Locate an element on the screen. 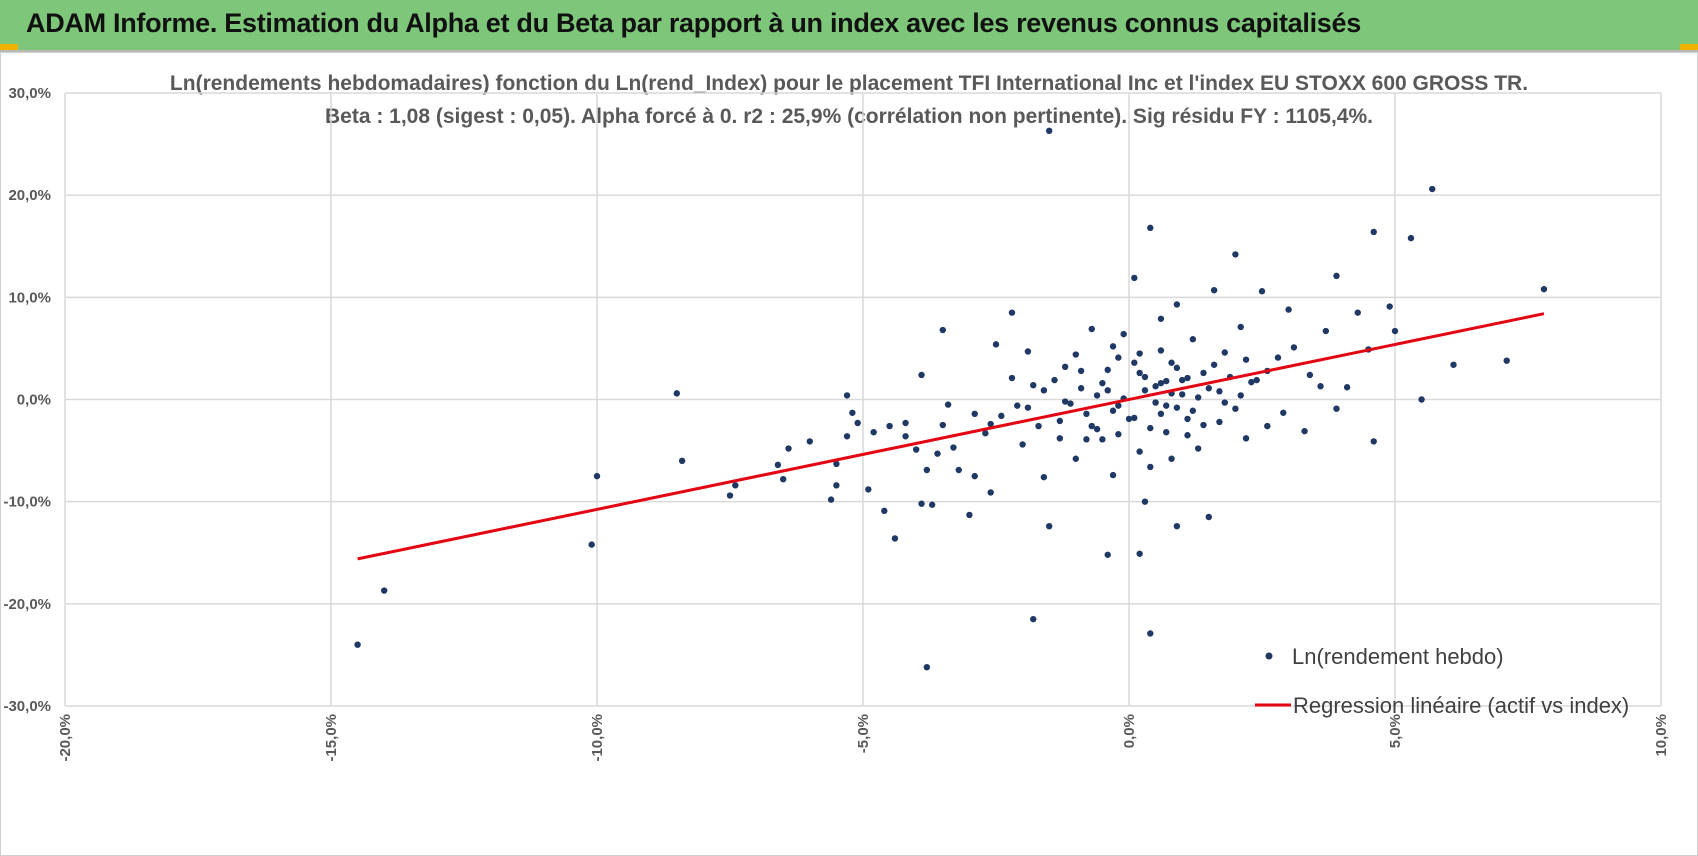  accent-corner-right is located at coordinates (1689, 47).